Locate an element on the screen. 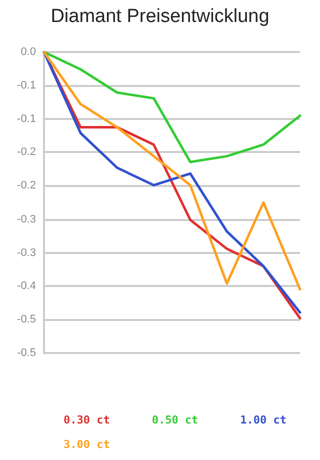 The width and height of the screenshot is (320, 460). y-tick-label: 0.0 is located at coordinates (28, 52).